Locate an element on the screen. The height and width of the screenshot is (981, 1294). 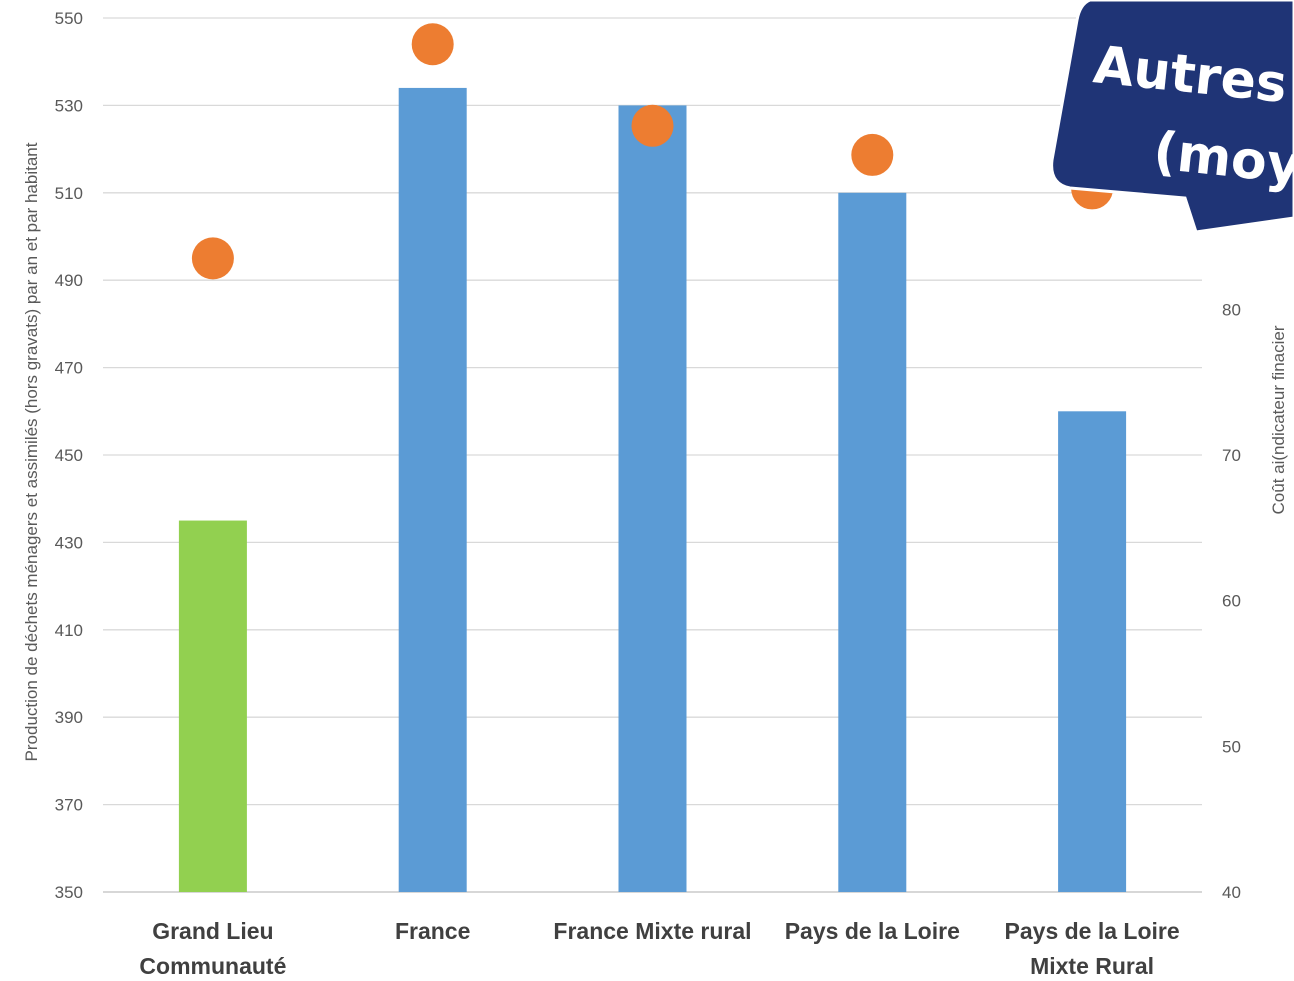
y-tick-label: 550 is located at coordinates (69, 18).